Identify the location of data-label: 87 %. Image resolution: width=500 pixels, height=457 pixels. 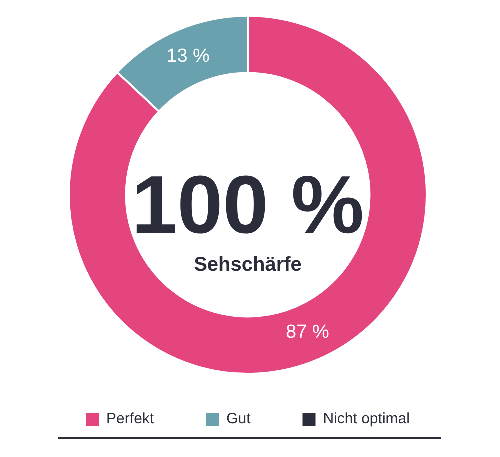
(308, 333).